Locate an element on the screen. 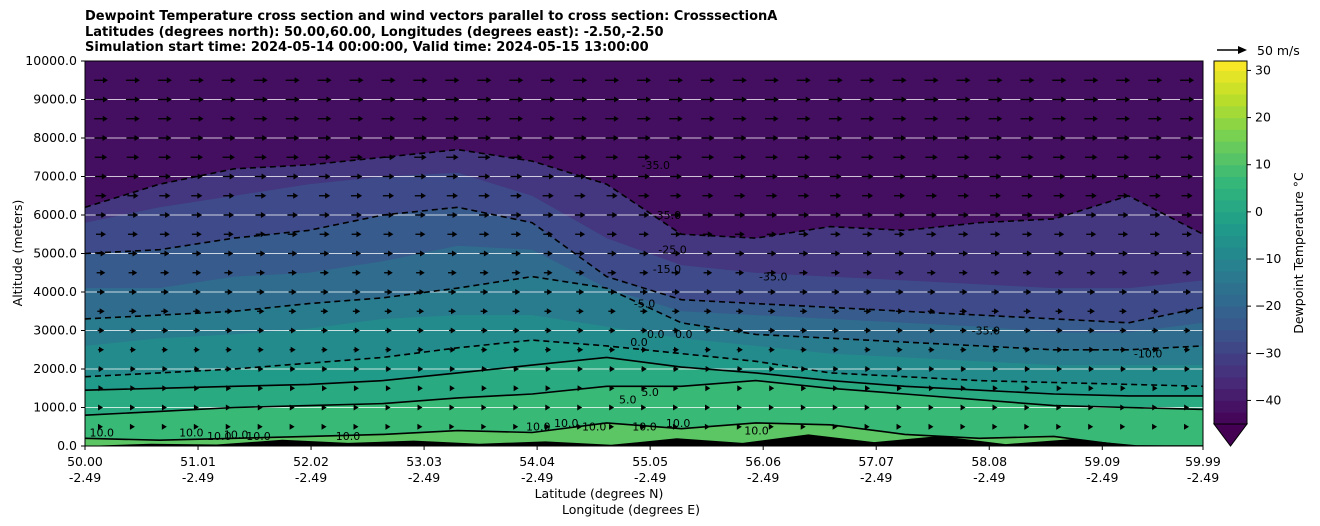  colorbar-frame is located at coordinates (1230, 242).